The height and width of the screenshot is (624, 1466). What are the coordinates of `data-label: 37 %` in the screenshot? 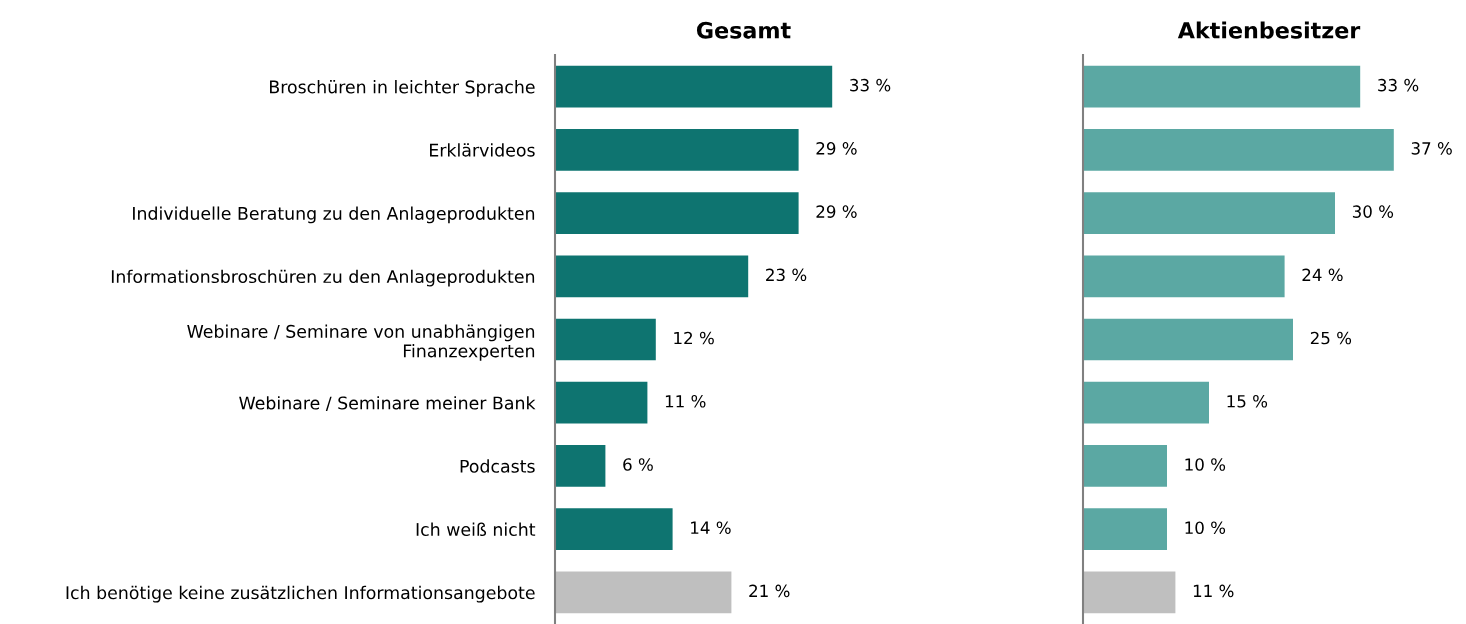 It's located at (1431, 148).